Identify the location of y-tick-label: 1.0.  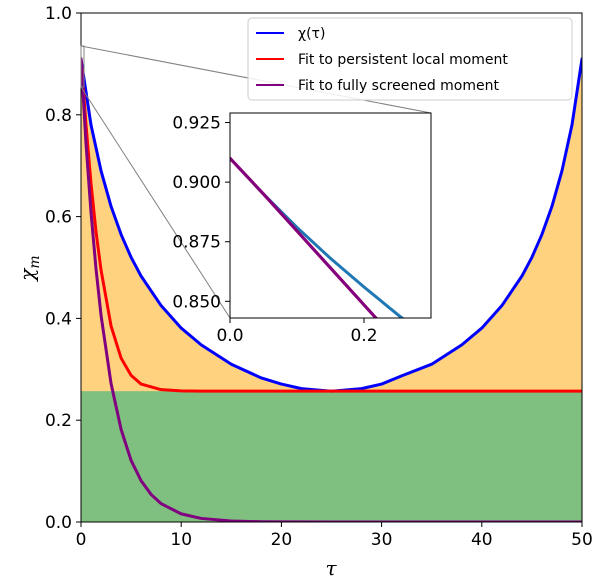
(58, 14).